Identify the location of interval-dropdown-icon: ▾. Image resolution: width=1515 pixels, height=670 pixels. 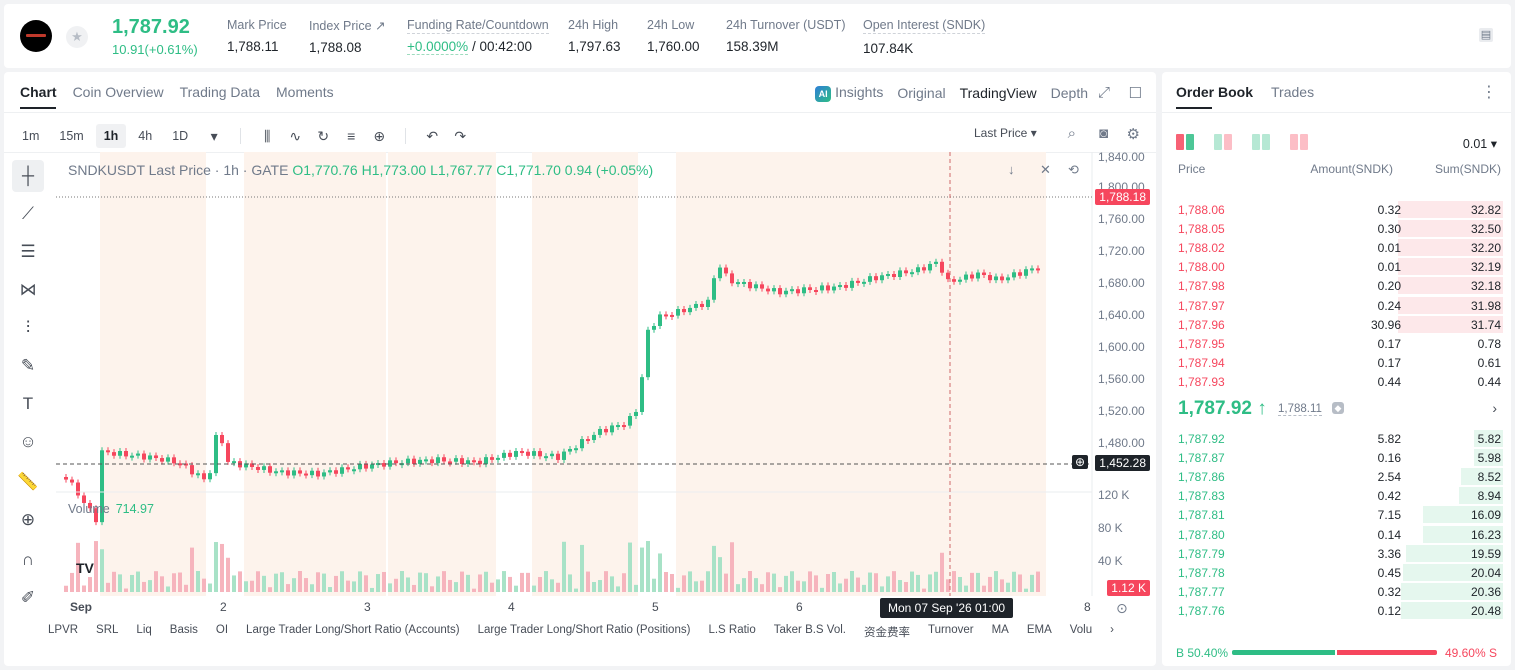
(214, 135).